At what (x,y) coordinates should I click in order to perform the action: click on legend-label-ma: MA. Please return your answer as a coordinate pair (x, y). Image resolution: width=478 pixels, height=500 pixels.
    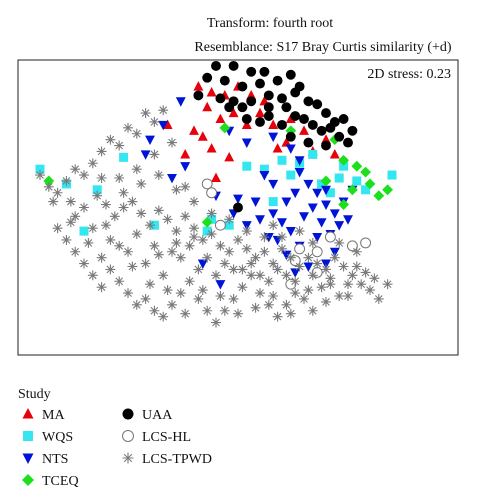
    Looking at the image, I should click on (53, 415).